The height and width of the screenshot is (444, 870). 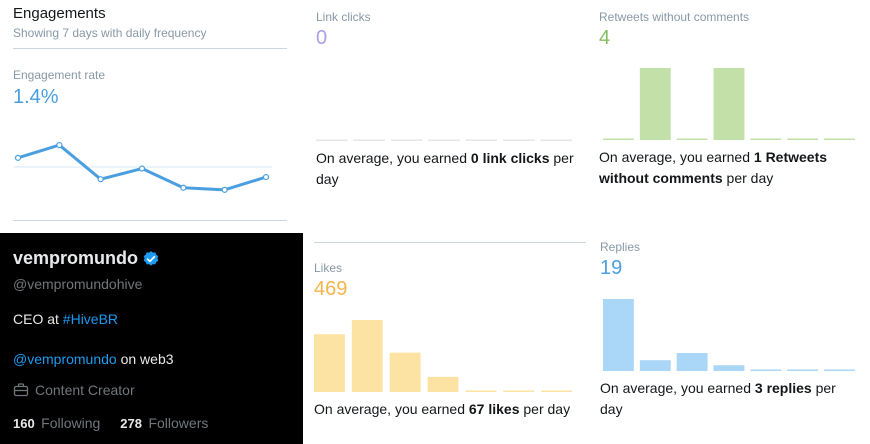 I want to click on likes-label: Likes, so click(x=328, y=268).